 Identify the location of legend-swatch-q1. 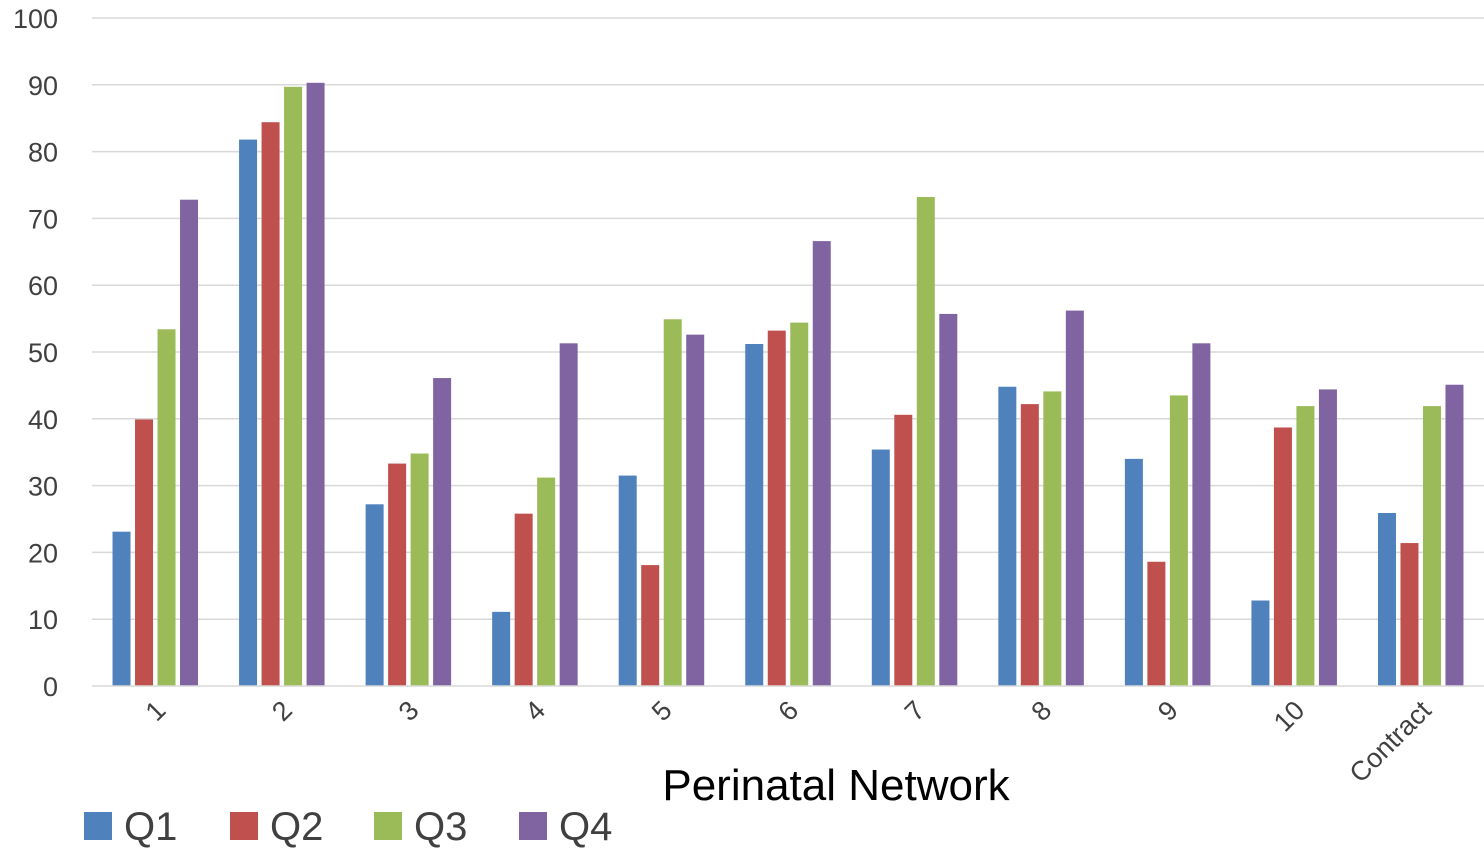
(98, 826).